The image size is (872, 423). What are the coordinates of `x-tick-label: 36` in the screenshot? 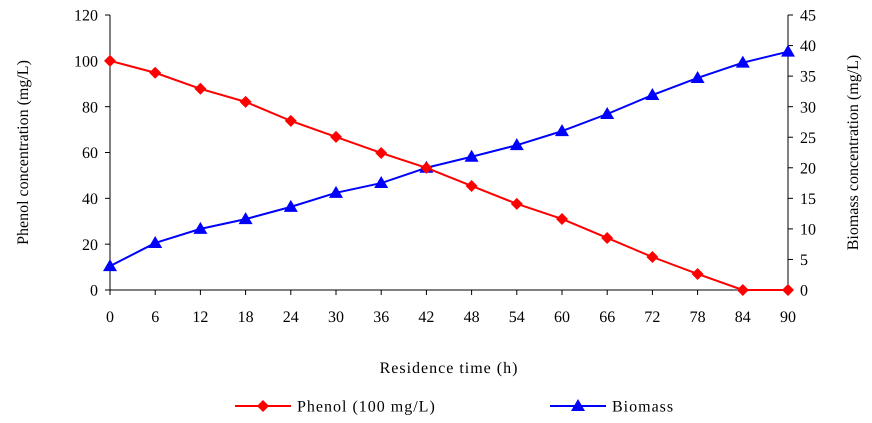 It's located at (381, 317).